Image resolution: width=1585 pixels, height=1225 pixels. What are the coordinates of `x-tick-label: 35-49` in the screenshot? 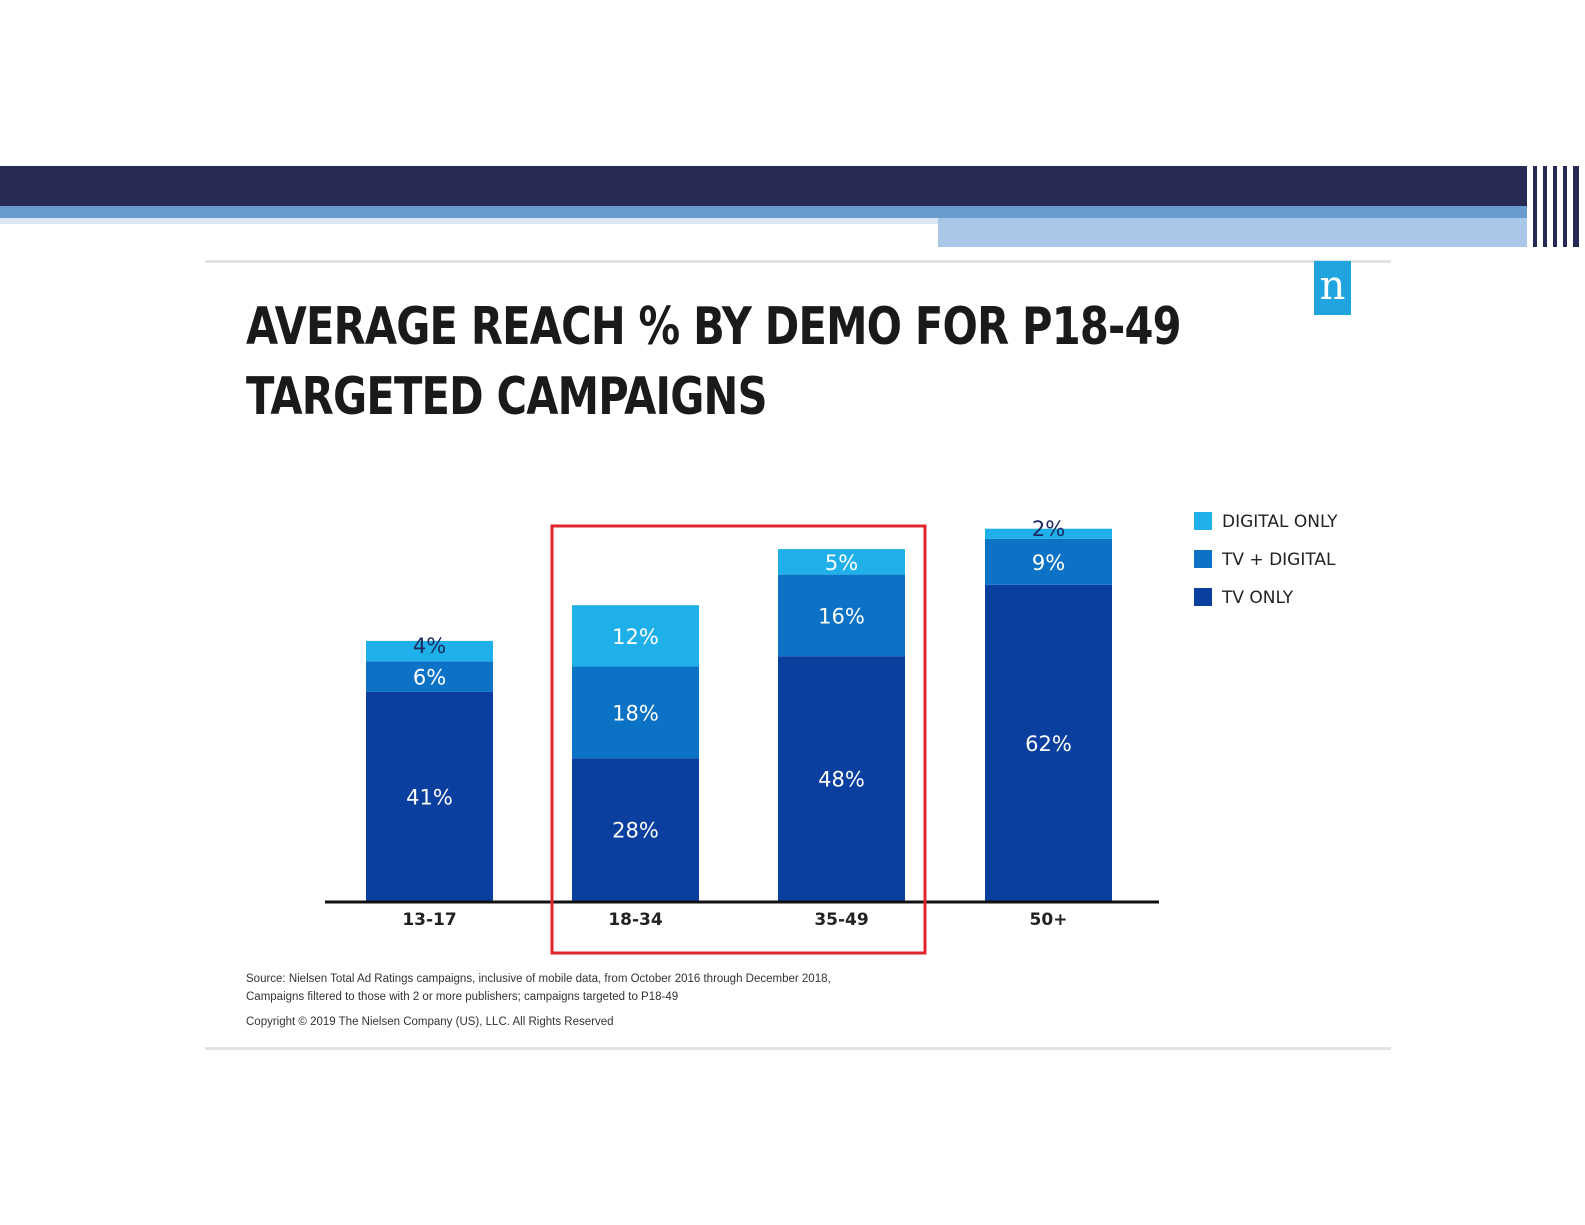 It's located at (841, 920).